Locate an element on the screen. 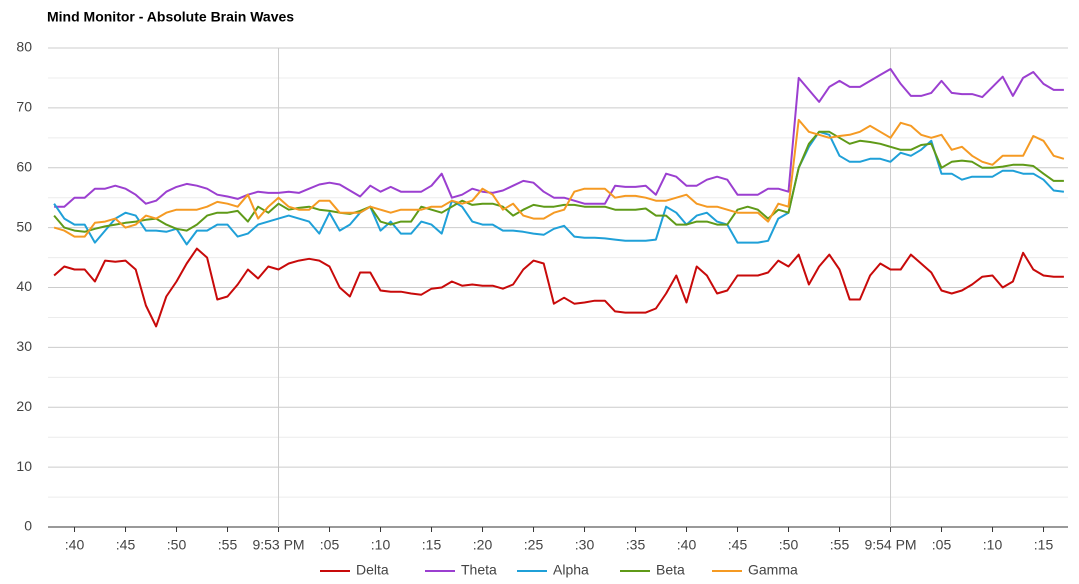 The width and height of the screenshot is (1079, 584). legend-label: Delta is located at coordinates (372, 570).